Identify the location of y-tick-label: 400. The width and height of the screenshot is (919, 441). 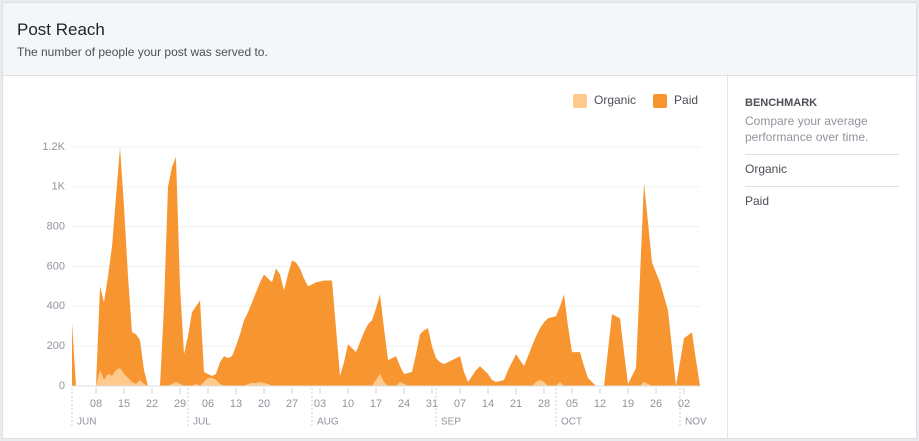
(56, 306).